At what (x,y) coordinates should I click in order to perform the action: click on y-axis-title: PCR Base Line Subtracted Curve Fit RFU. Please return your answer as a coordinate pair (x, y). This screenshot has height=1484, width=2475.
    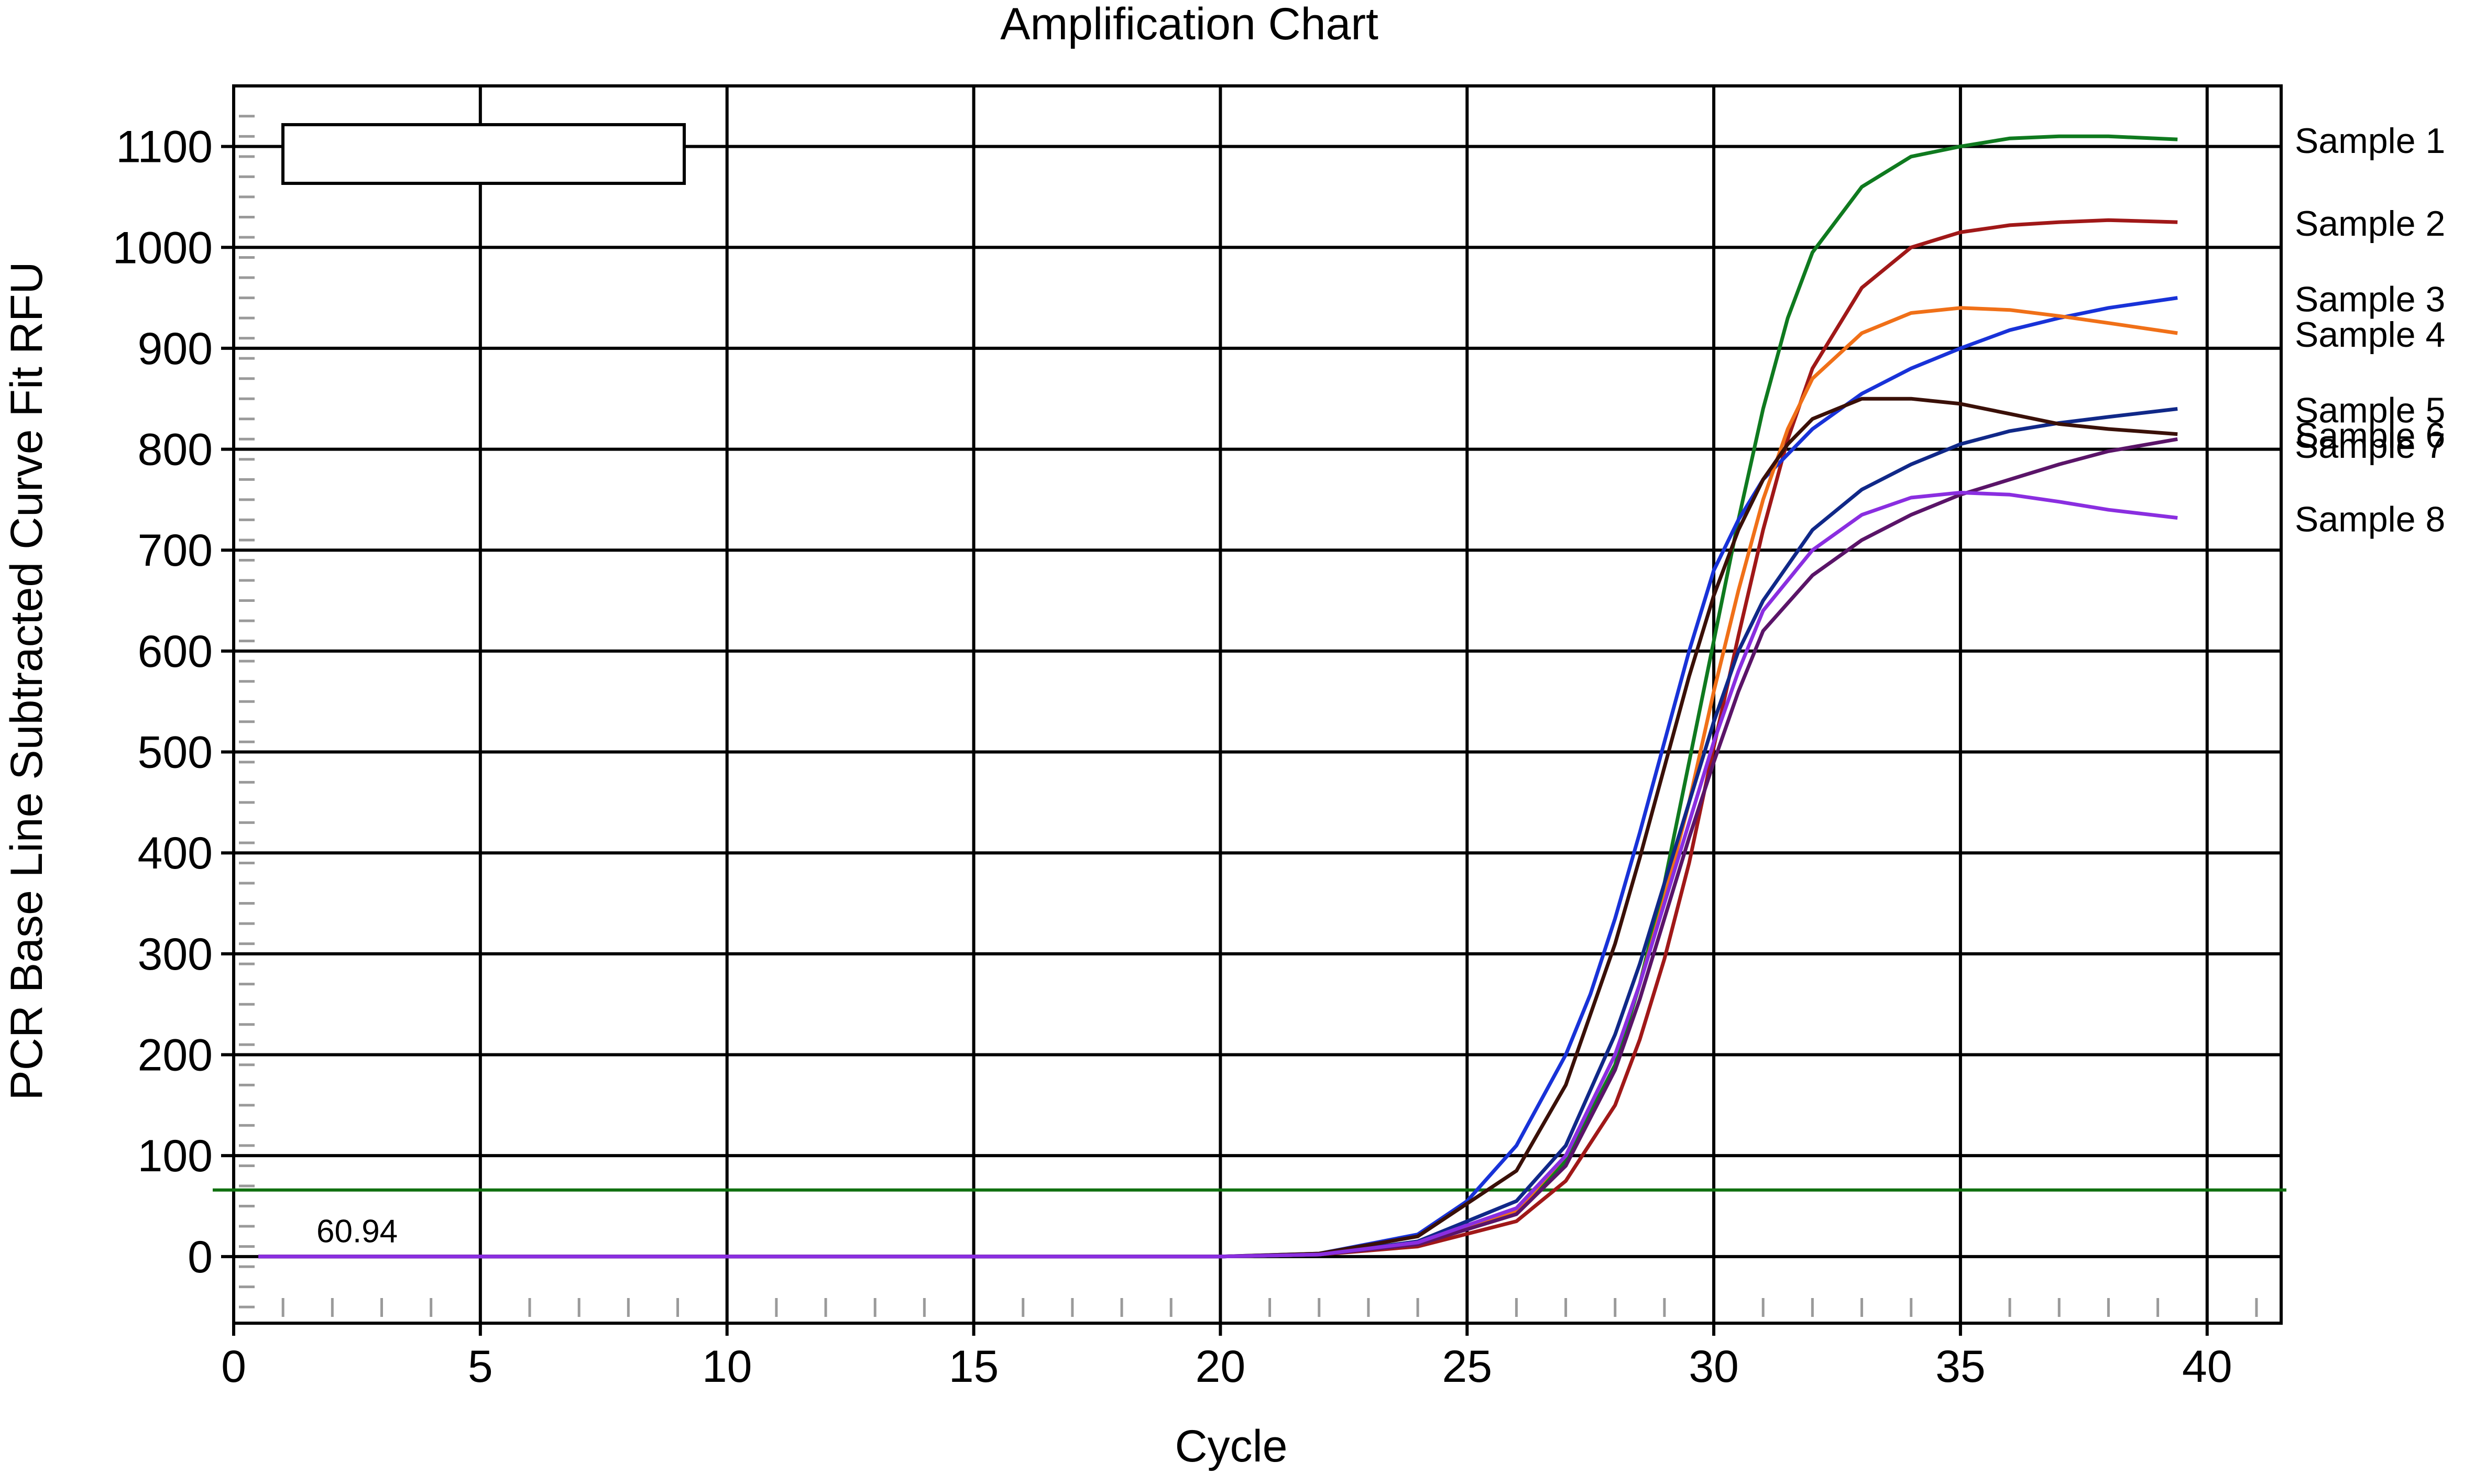
    Looking at the image, I should click on (27, 680).